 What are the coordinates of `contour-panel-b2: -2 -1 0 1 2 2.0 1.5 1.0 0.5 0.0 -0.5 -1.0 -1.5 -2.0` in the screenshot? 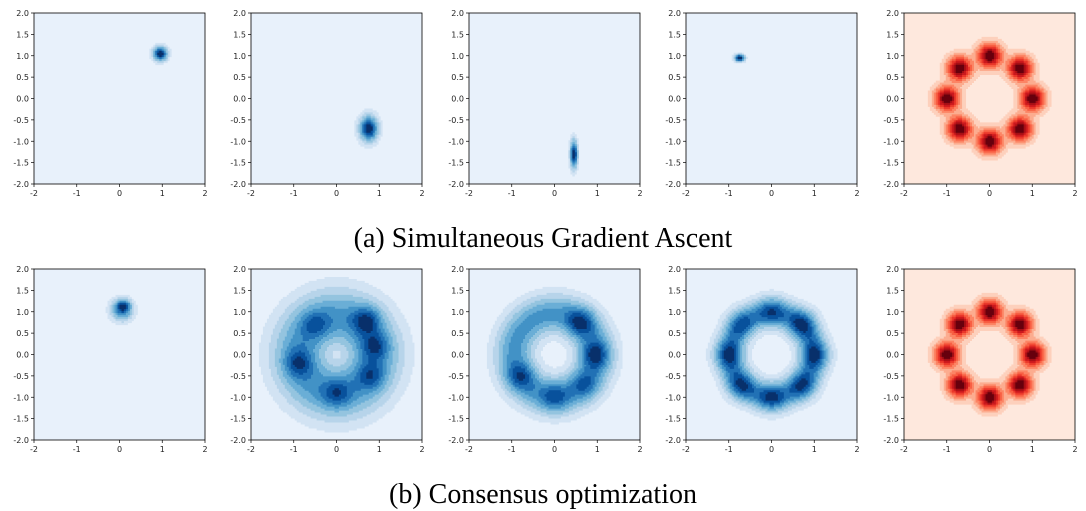 It's located at (327, 359).